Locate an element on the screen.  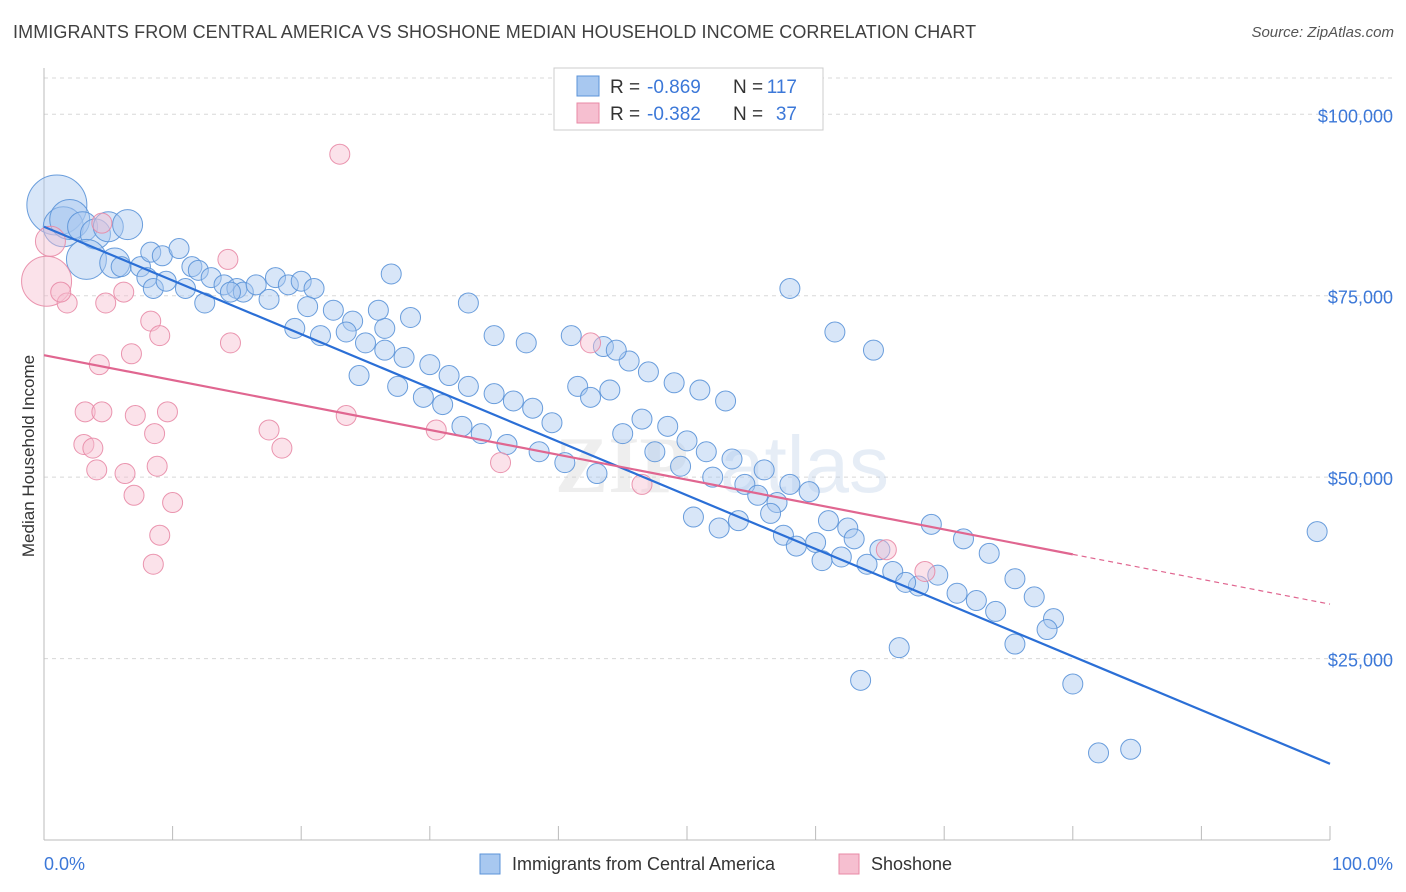
stats-legend-swatch-pink is located at coordinates (588, 113).